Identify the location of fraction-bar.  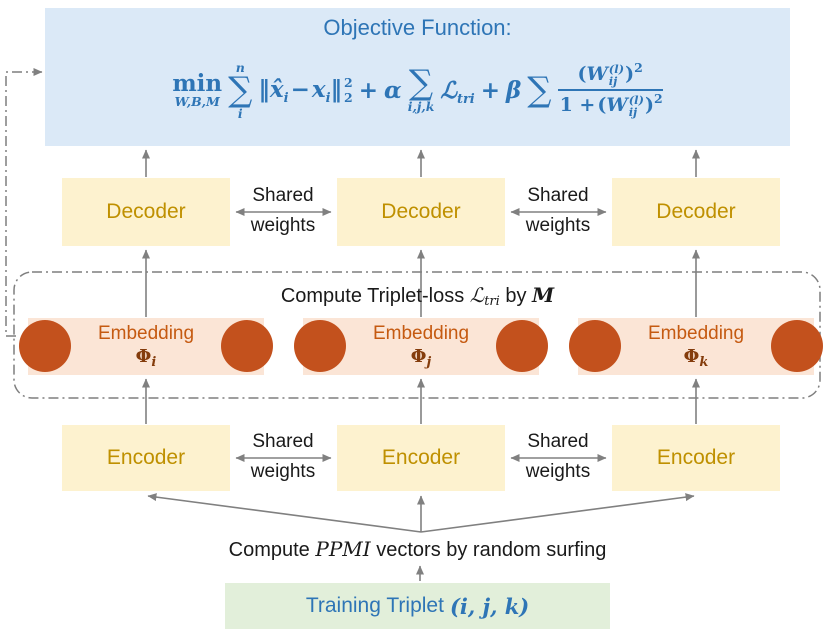
(610, 90).